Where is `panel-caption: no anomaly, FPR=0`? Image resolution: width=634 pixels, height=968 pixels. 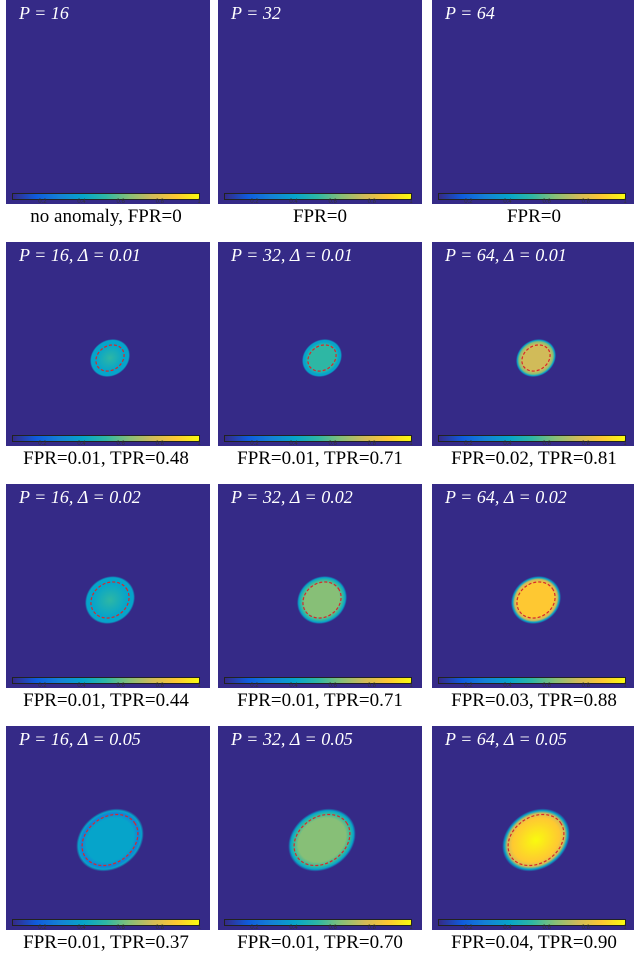
panel-caption: no anomaly, FPR=0 is located at coordinates (106, 216).